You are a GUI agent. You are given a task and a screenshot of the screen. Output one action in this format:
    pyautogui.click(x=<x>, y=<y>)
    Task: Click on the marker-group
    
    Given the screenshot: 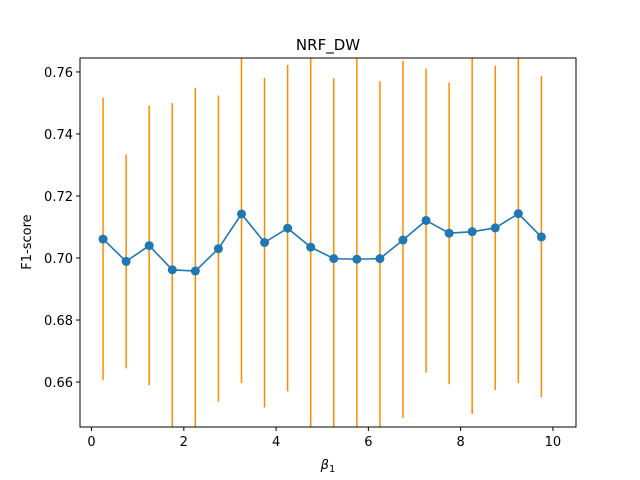 What is the action you would take?
    pyautogui.click(x=322, y=242)
    